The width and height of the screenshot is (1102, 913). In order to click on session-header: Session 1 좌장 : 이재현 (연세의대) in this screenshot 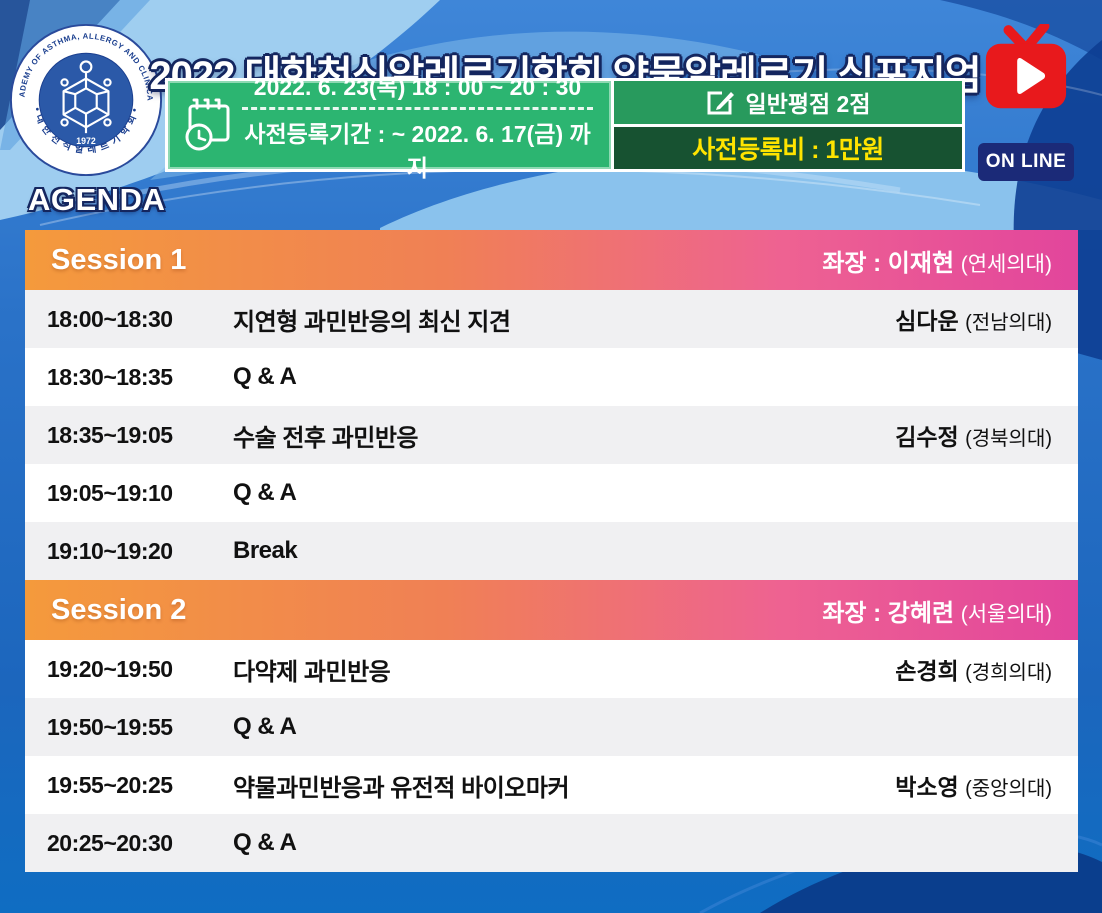, I will do `click(551, 260)`.